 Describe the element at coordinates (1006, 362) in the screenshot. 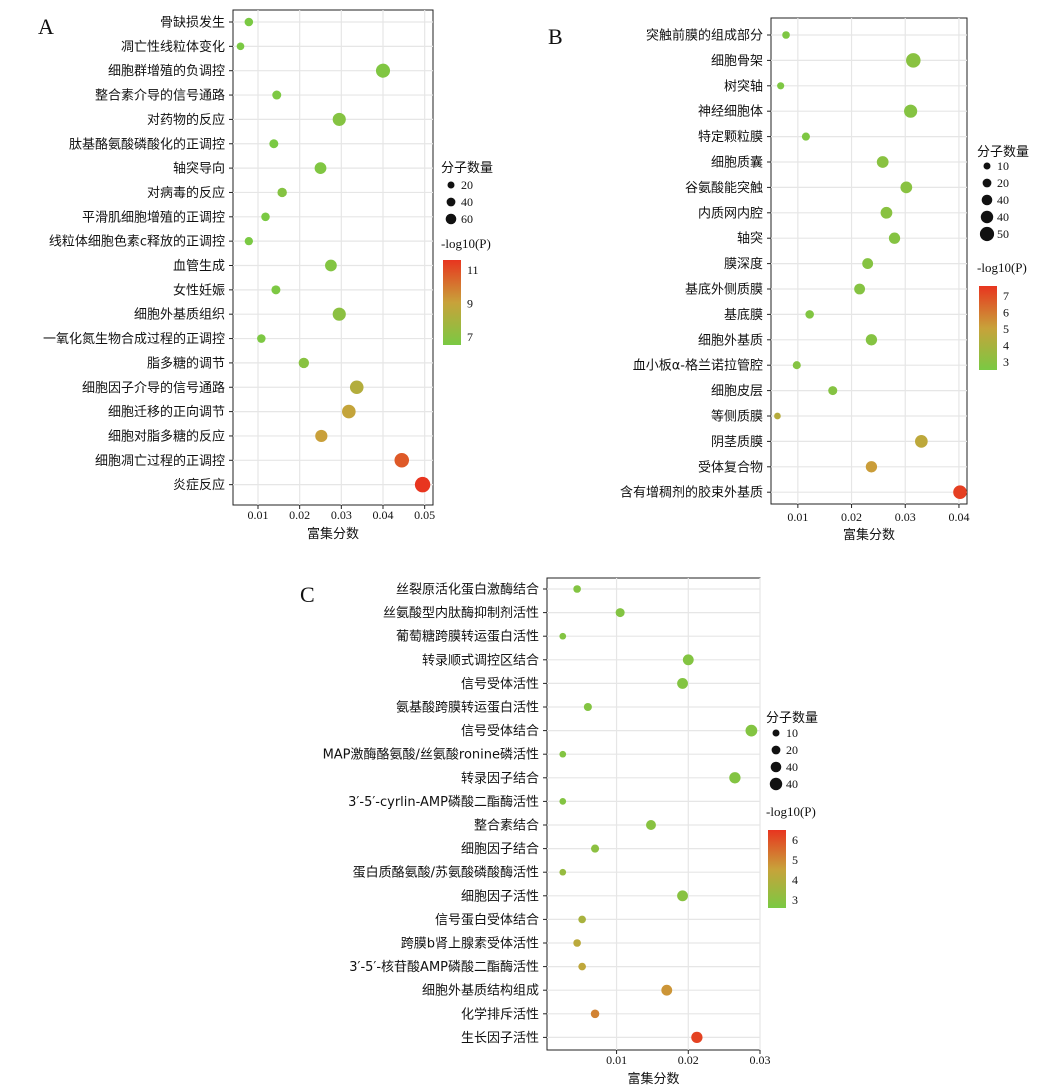

I see `panel-b-color-legend-label: 3` at that location.